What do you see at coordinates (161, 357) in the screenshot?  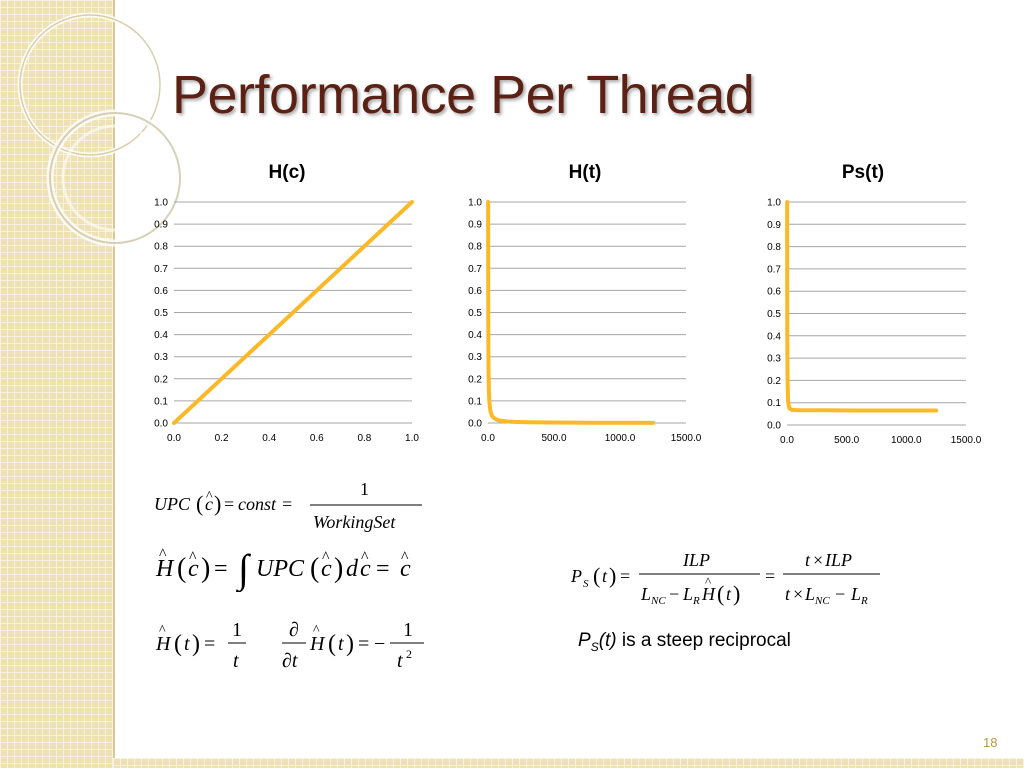 I see `y-tick-label: 0.3` at bounding box center [161, 357].